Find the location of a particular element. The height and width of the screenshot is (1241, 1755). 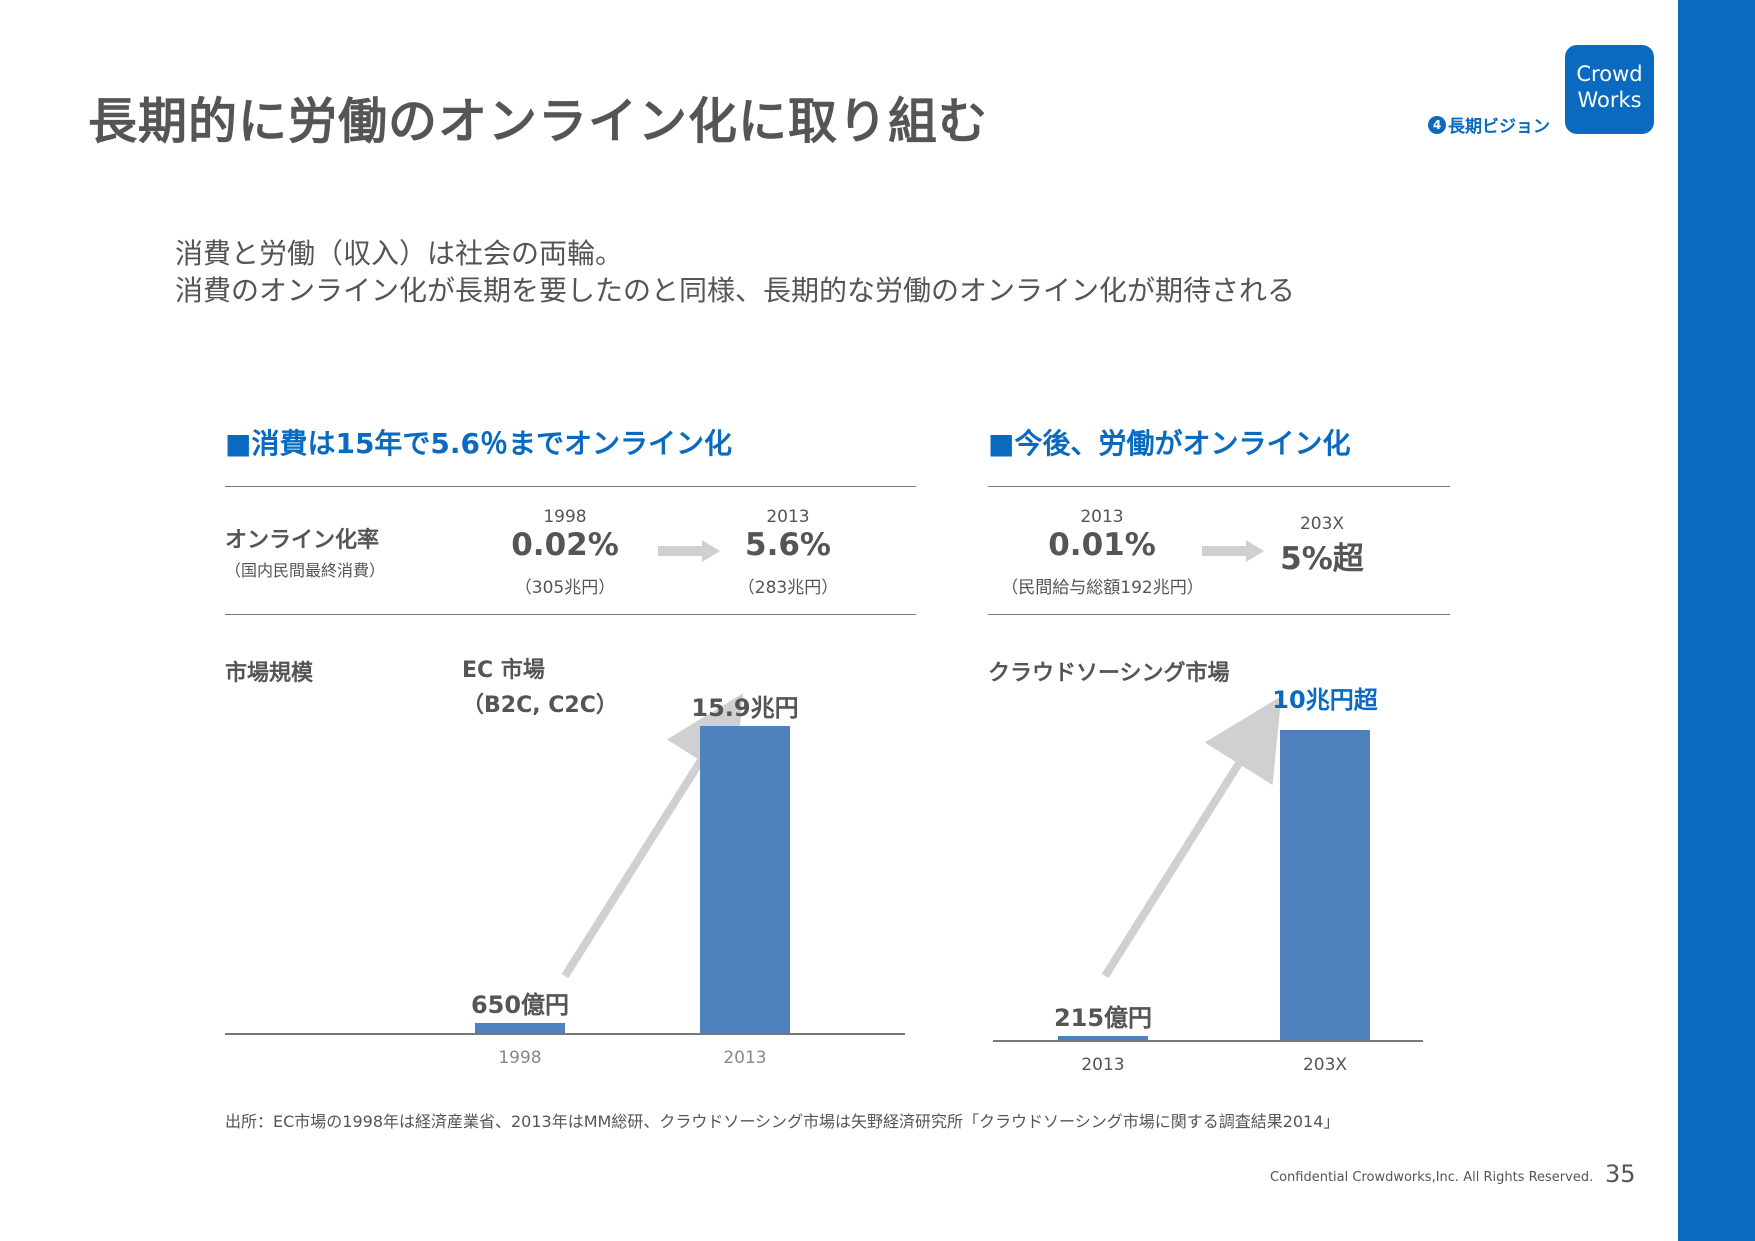

logo-line-2: Works is located at coordinates (1609, 100).